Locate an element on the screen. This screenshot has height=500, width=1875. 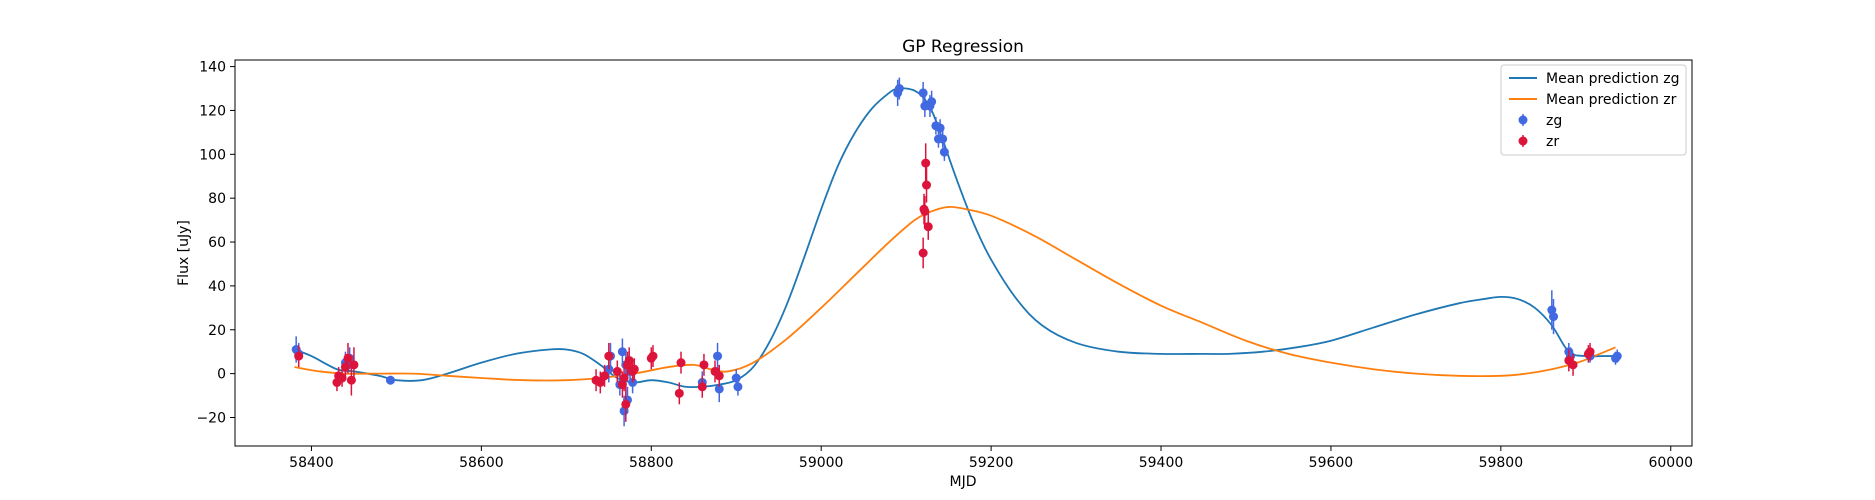
x-tick-label: 60000 is located at coordinates (1670, 463).